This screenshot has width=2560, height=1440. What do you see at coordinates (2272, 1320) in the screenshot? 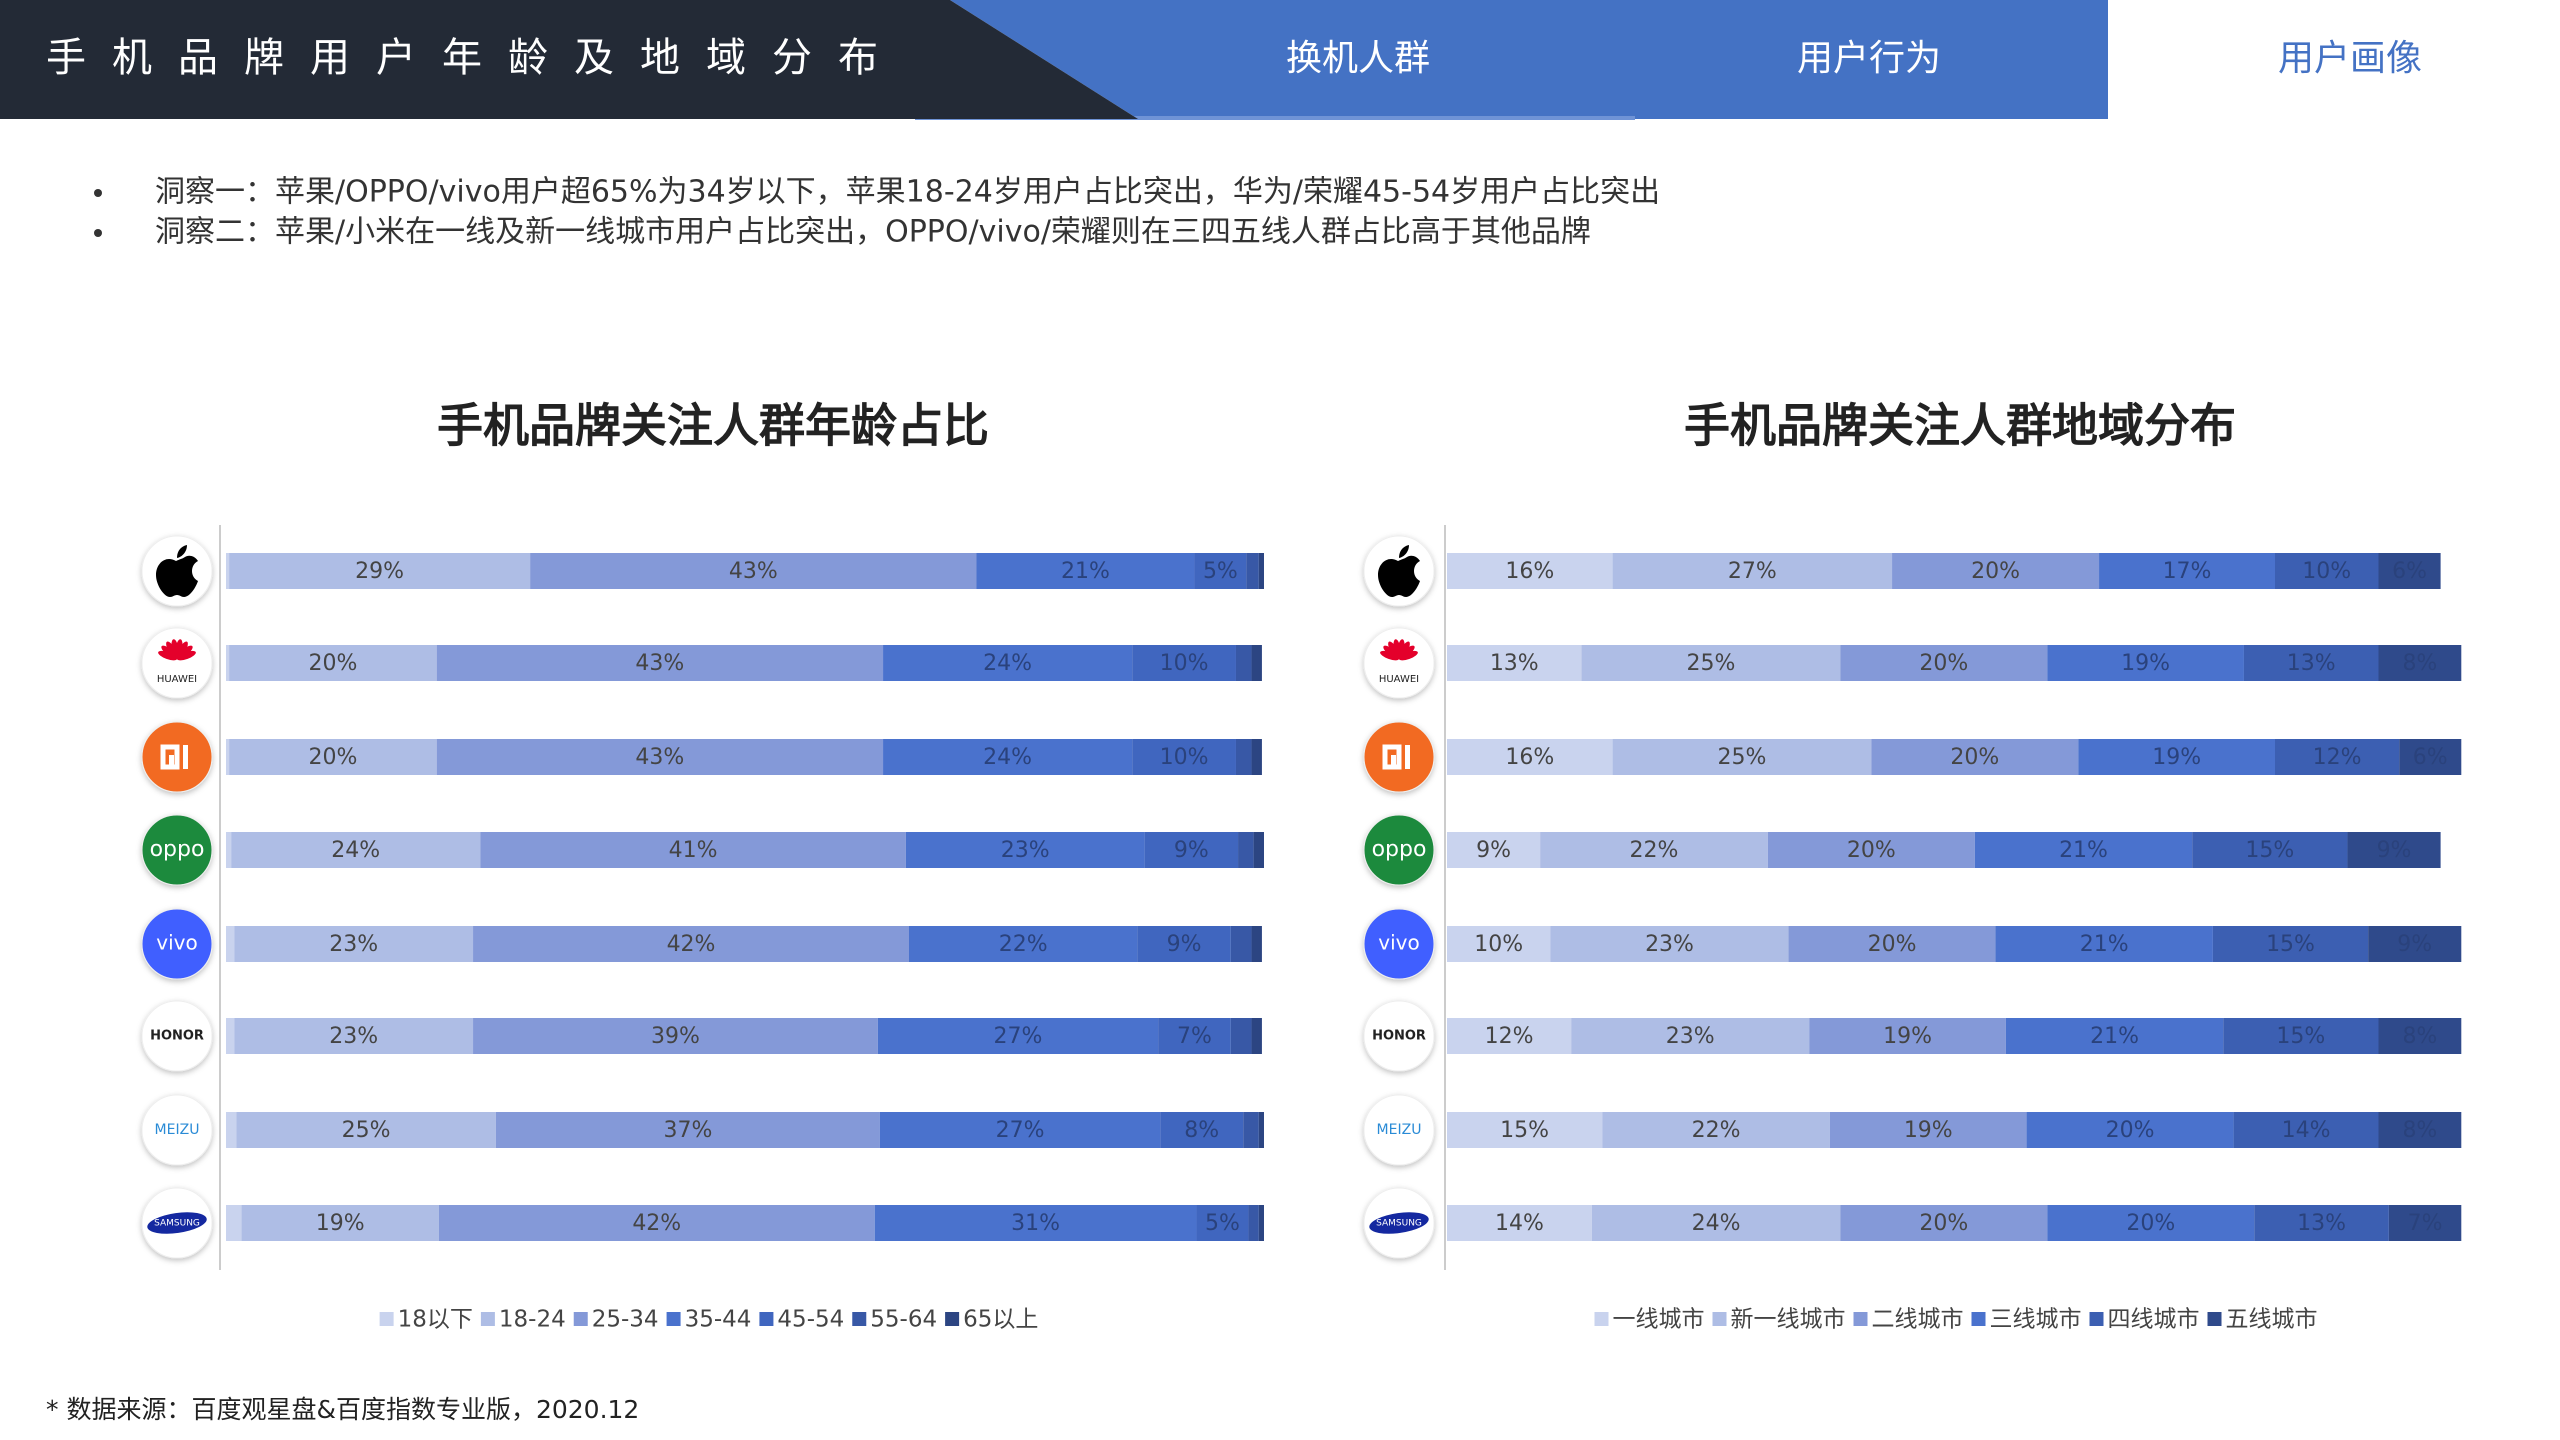
I see `legend-label: 五线城市` at bounding box center [2272, 1320].